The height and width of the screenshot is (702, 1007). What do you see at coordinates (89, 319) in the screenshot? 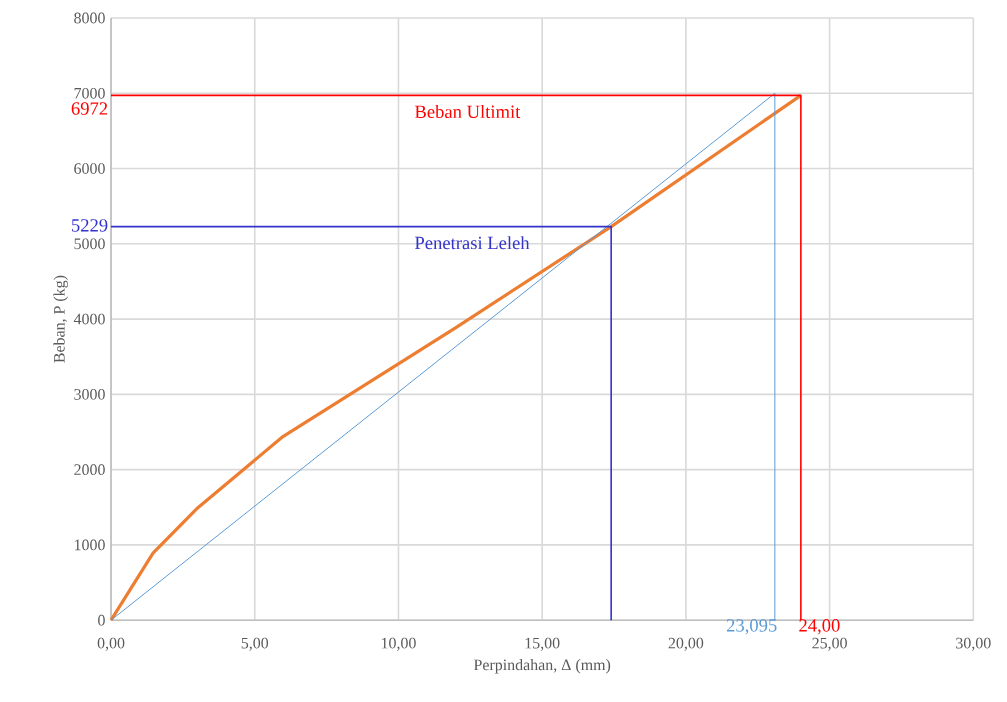
I see `y-tick-label: 4000` at bounding box center [89, 319].